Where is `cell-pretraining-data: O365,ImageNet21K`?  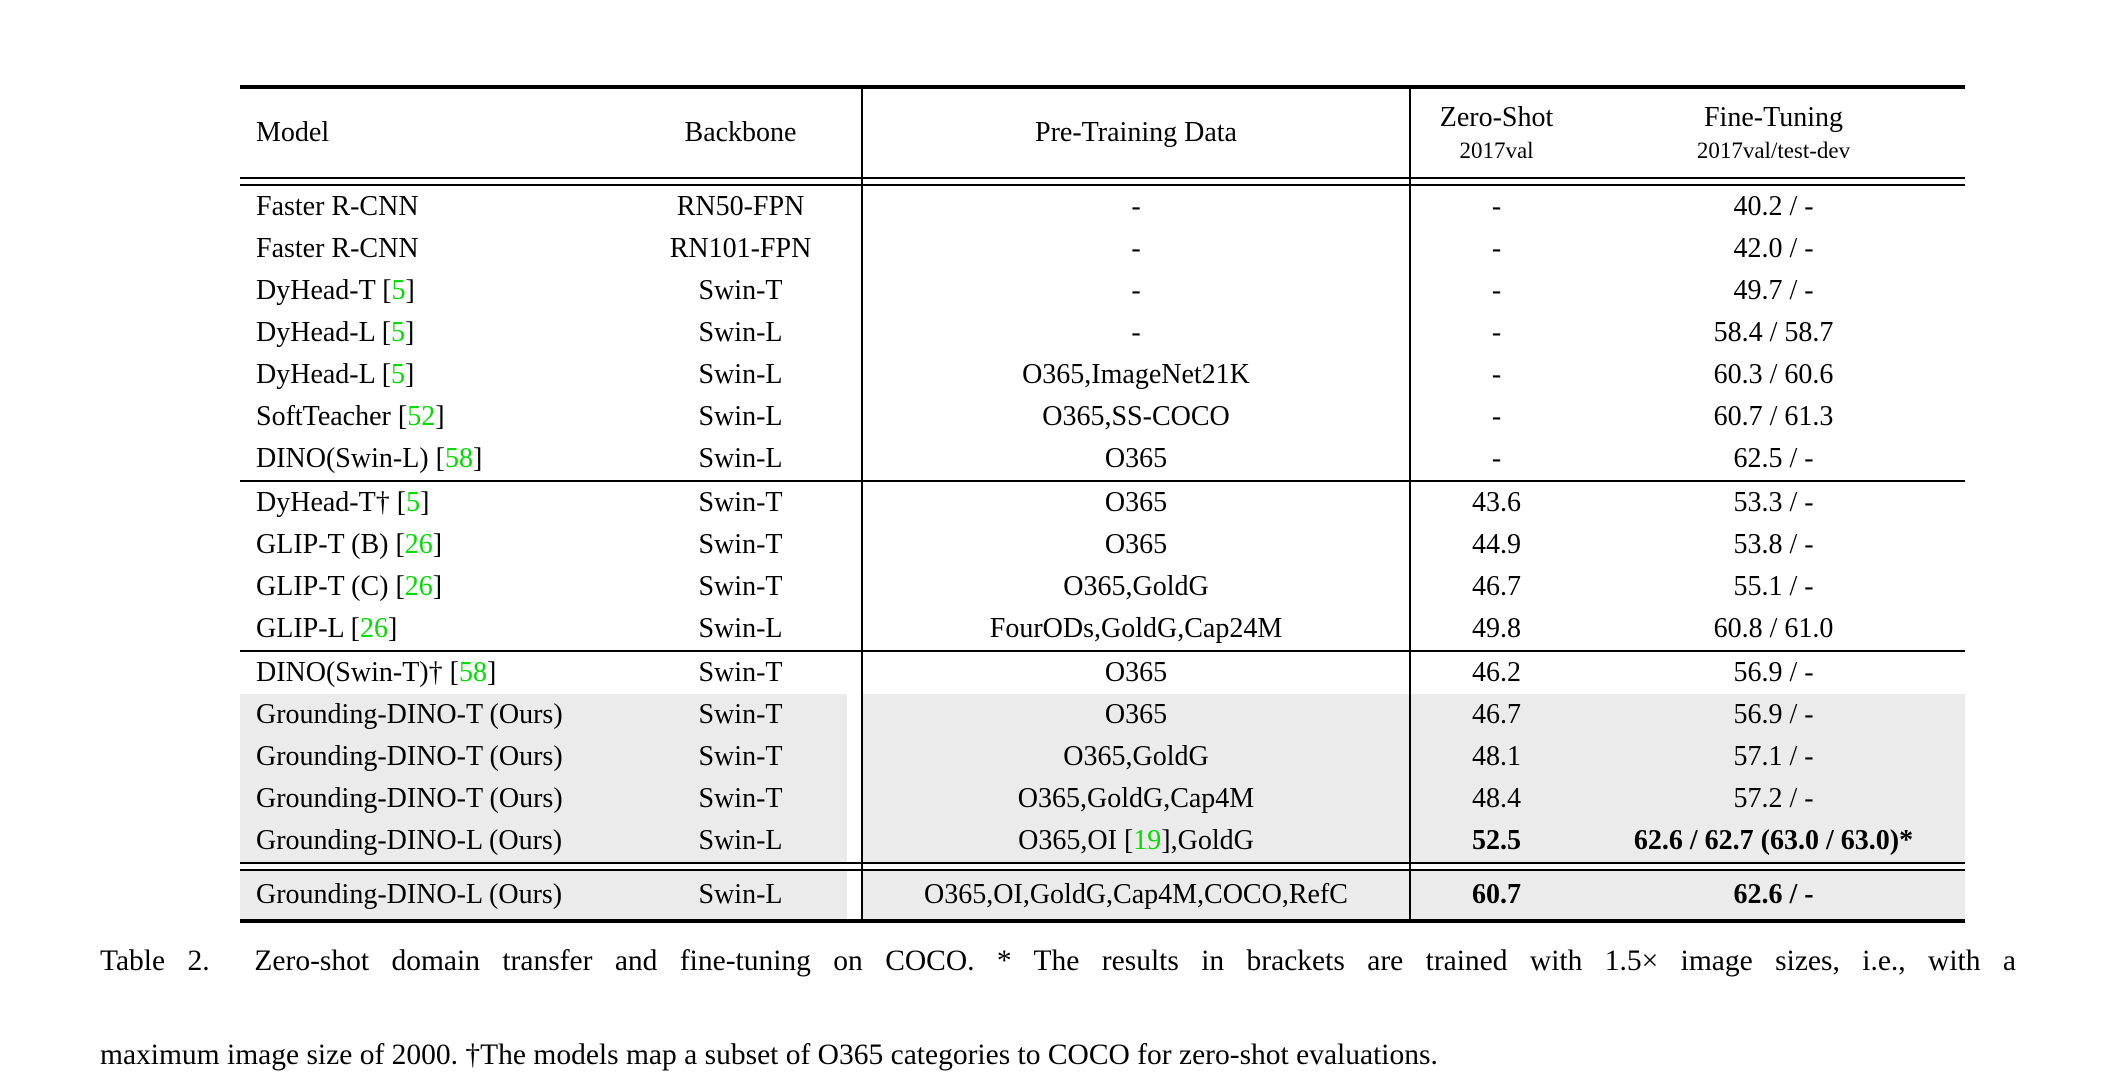
cell-pretraining-data: O365,ImageNet21K is located at coordinates (1135, 375).